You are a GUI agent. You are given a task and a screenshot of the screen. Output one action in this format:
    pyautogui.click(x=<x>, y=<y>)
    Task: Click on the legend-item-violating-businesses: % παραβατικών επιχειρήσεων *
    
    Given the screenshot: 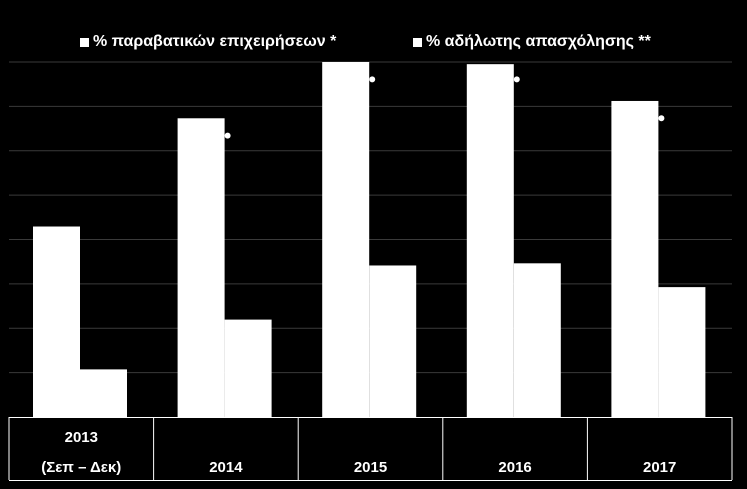 What is the action you would take?
    pyautogui.click(x=208, y=42)
    